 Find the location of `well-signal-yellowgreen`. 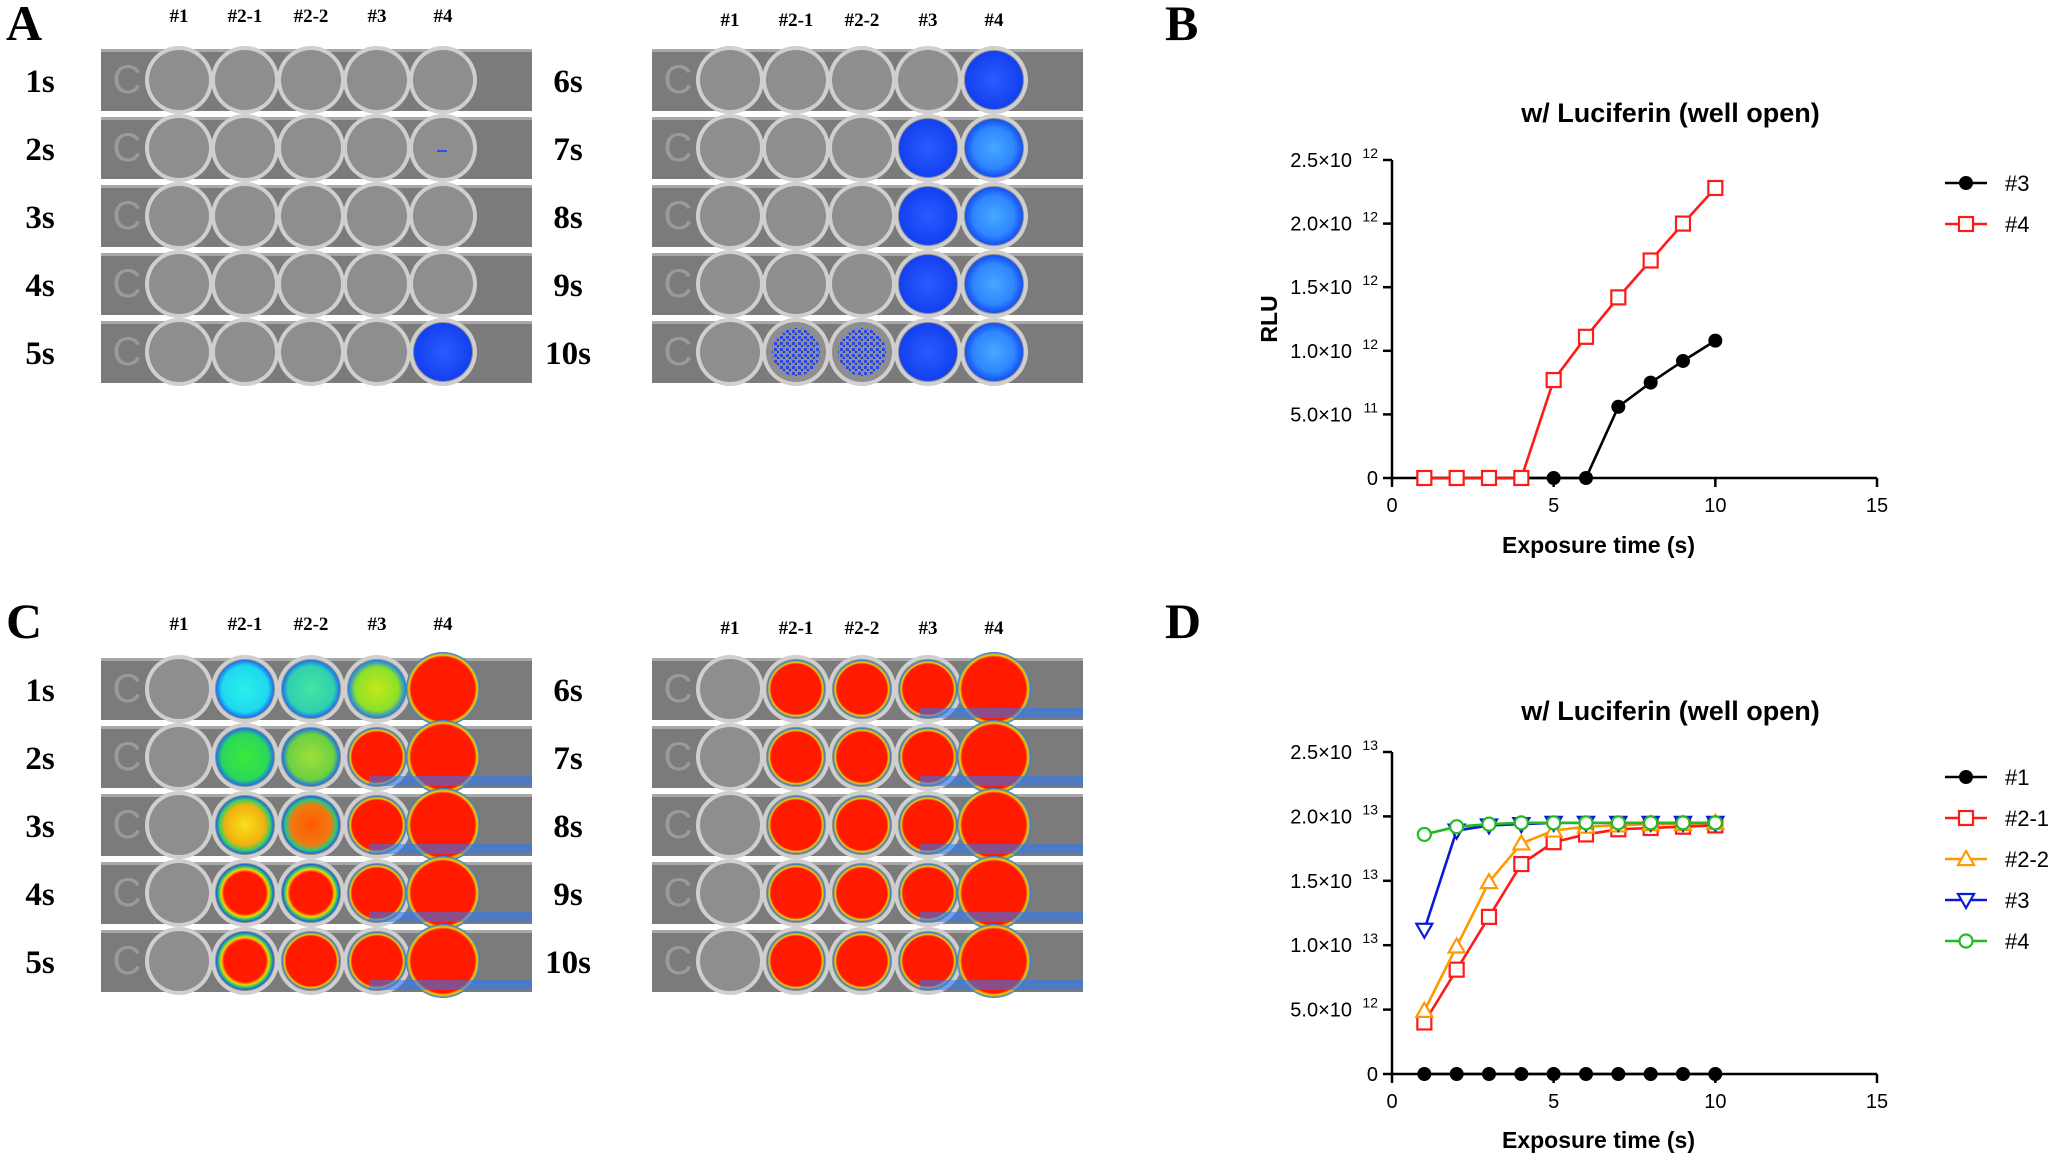

well-signal-yellowgreen is located at coordinates (311, 757).